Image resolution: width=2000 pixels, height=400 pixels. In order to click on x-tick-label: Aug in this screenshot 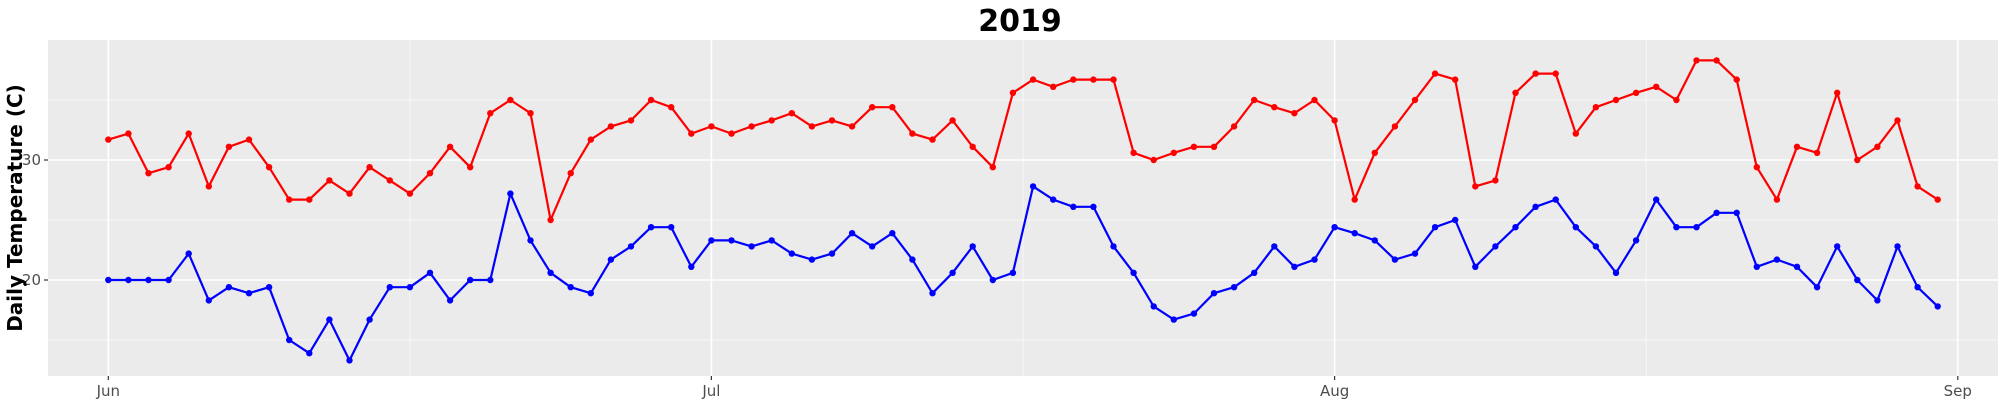, I will do `click(1334, 391)`.